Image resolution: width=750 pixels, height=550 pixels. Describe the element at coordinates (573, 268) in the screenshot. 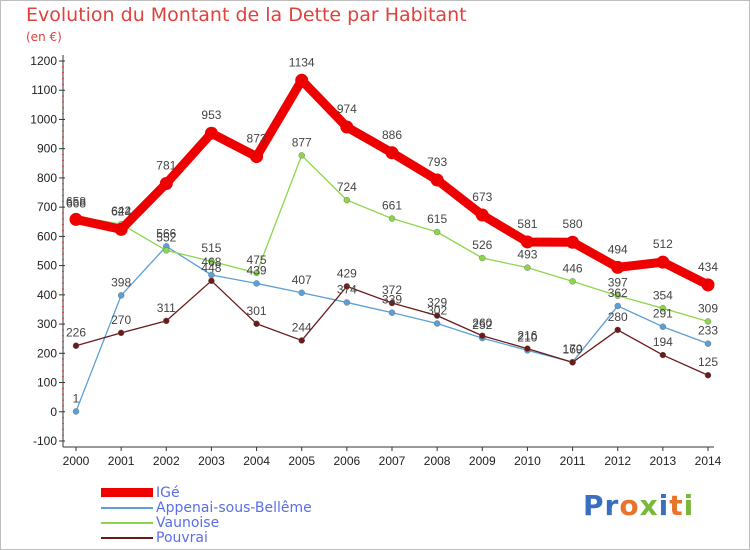

I see `data-label: 446` at that location.